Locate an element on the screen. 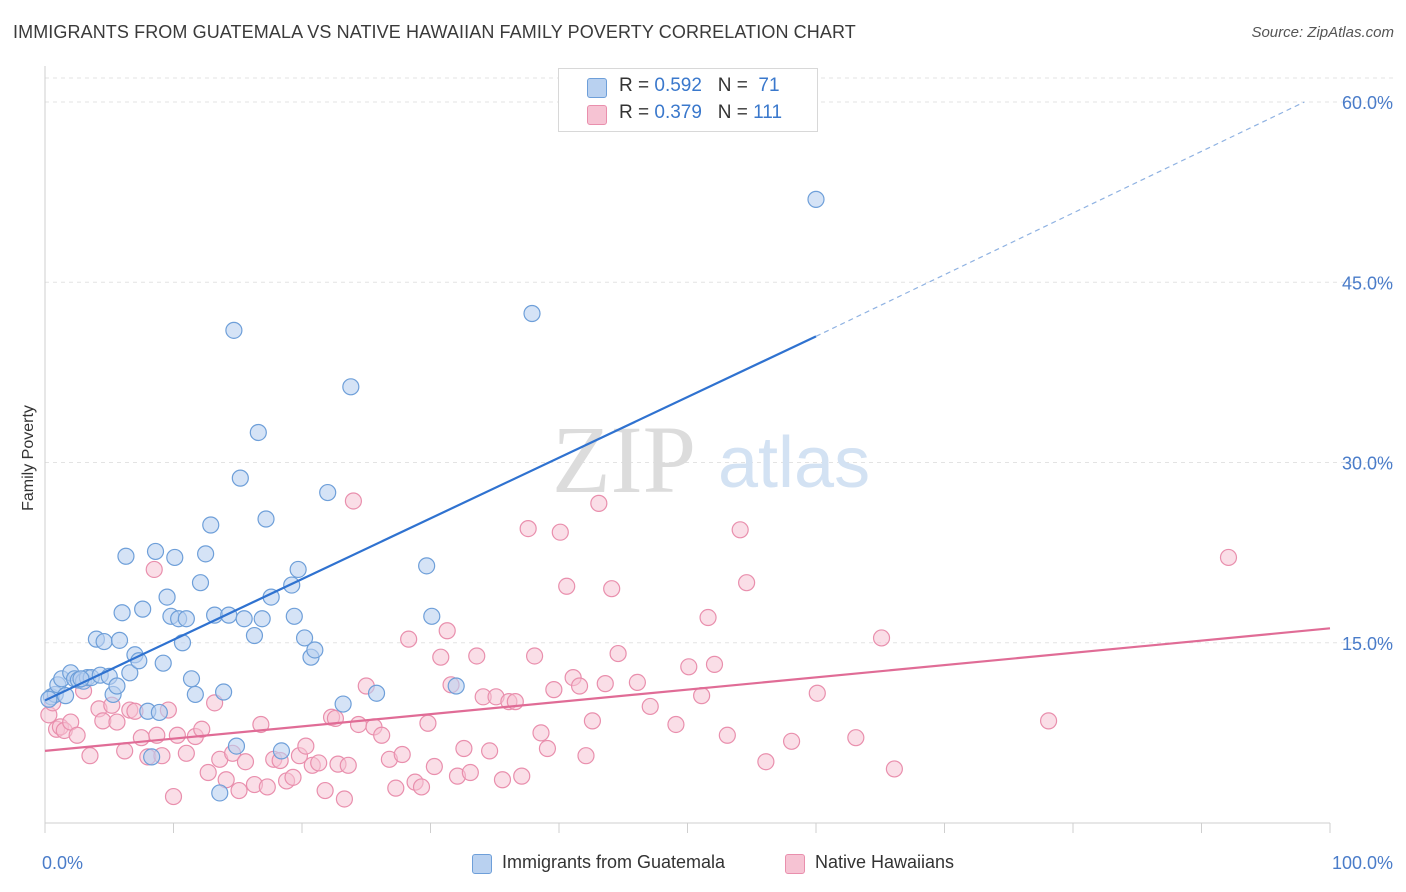 This screenshot has height=892, width=1406. y-tick-label: 60.0% is located at coordinates (1367, 103).